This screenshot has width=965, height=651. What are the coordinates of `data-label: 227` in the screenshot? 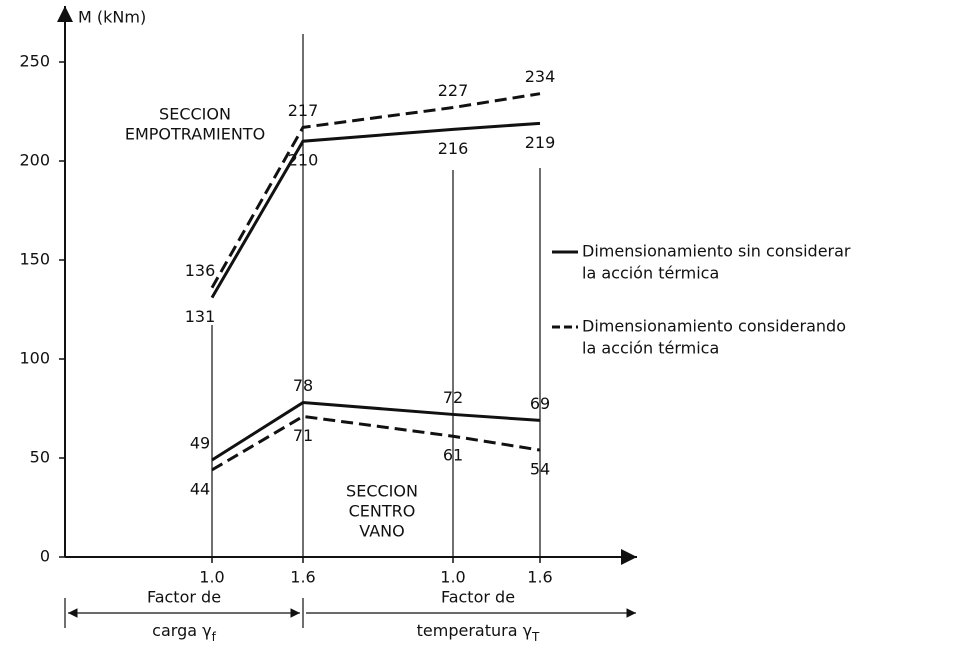 It's located at (453, 90).